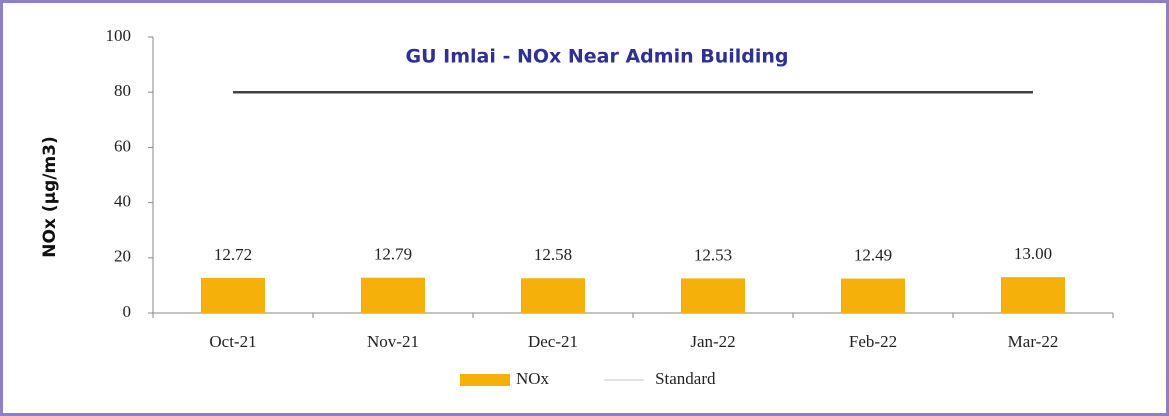 This screenshot has width=1169, height=416. What do you see at coordinates (393, 254) in the screenshot?
I see `data-label: 12.79` at bounding box center [393, 254].